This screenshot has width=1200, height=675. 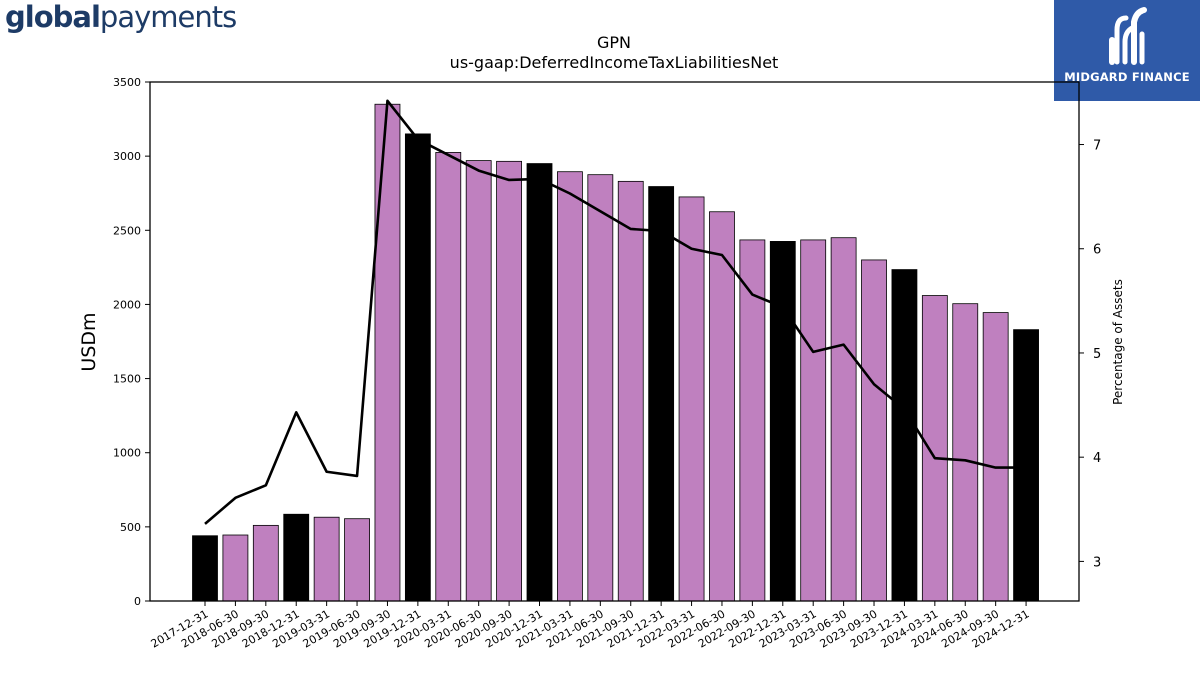 I want to click on logo-bold-text: global, so click(x=53, y=17).